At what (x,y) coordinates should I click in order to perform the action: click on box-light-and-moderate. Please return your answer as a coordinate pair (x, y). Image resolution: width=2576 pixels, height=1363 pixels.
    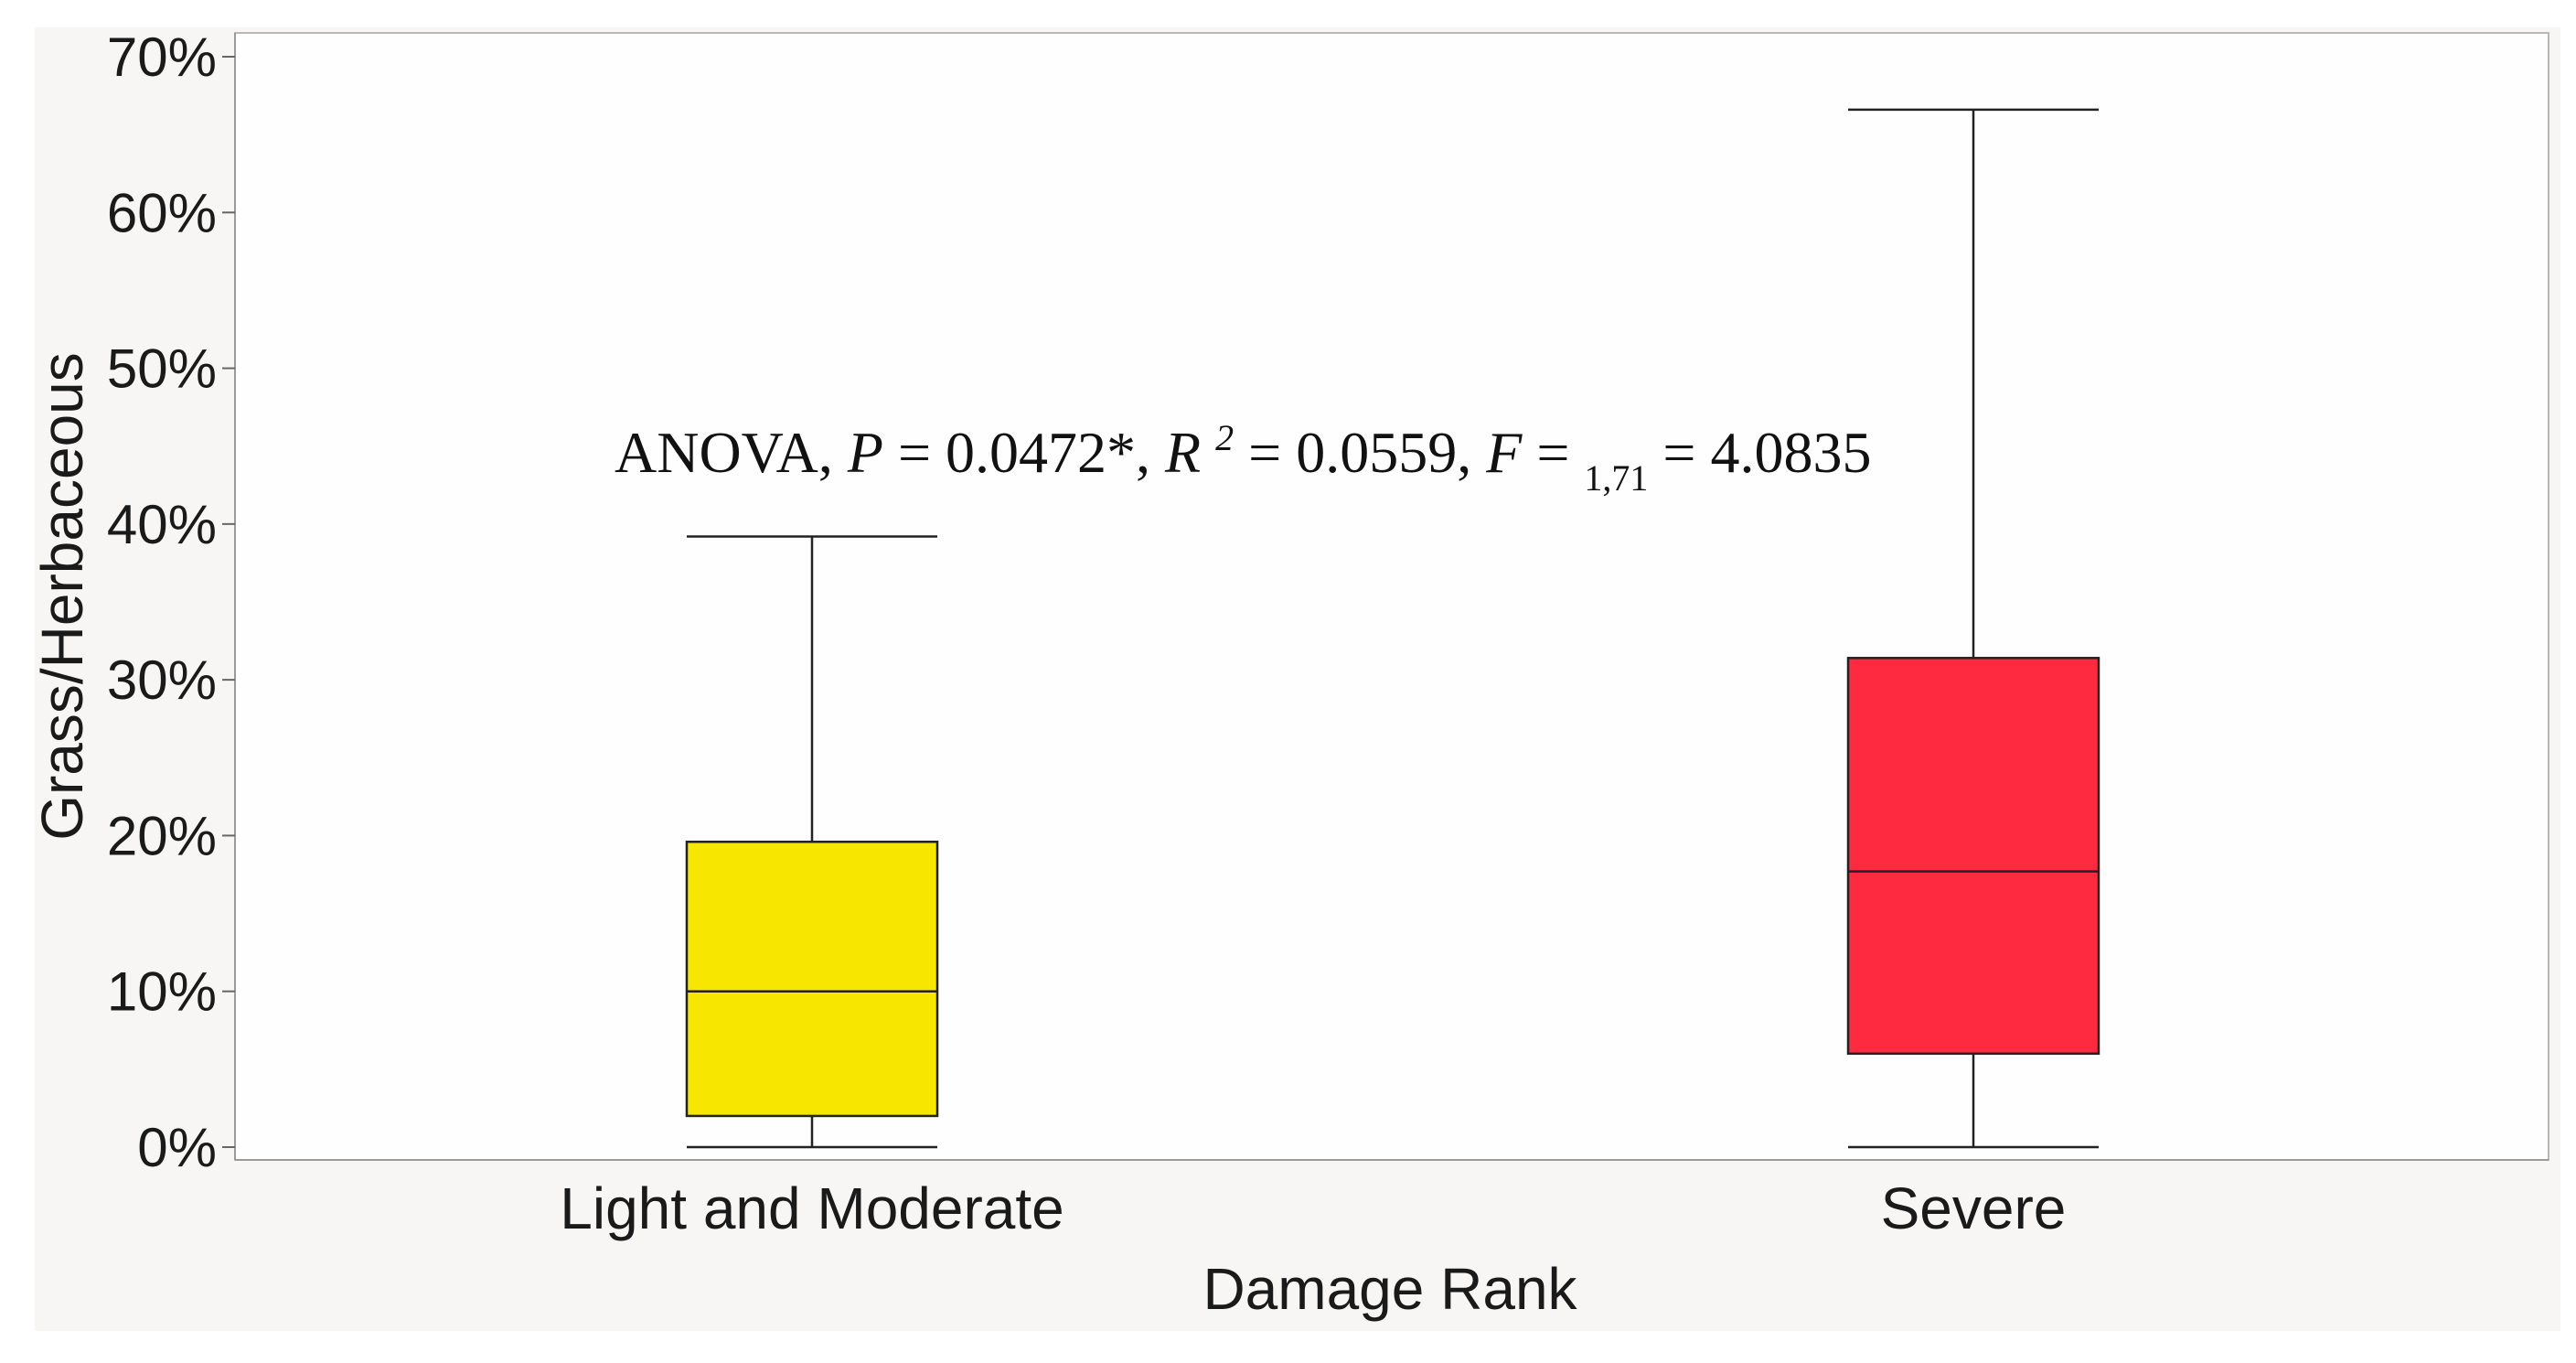
    Looking at the image, I should click on (812, 842).